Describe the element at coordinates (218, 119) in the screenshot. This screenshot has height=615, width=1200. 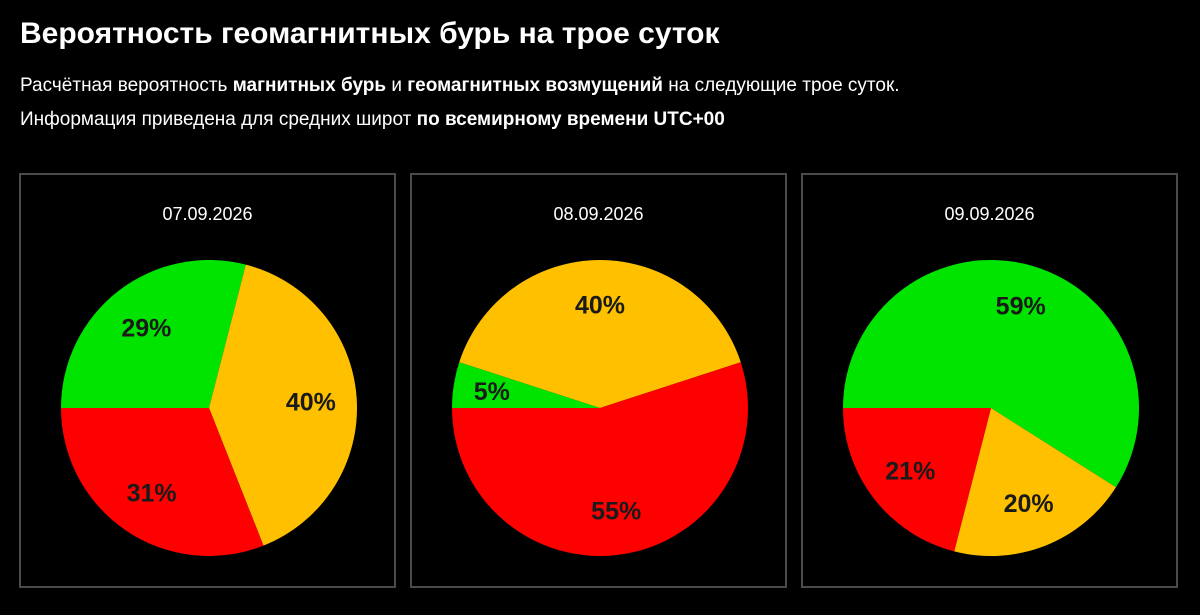
I see `description-text: Информация приведена для средних широт` at that location.